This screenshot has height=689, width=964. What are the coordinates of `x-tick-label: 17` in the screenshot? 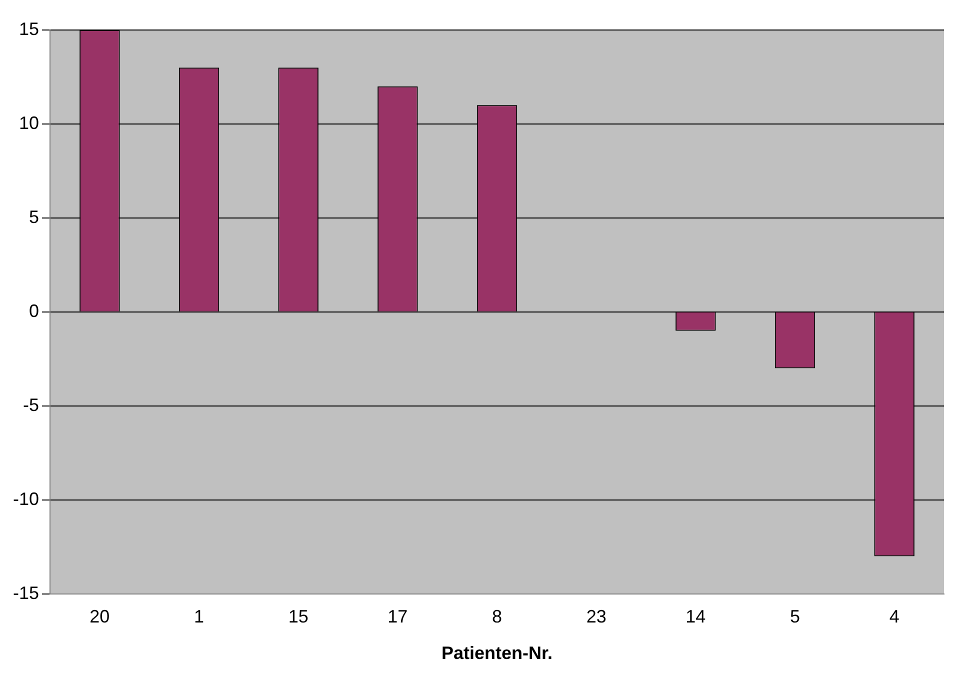 It's located at (398, 616).